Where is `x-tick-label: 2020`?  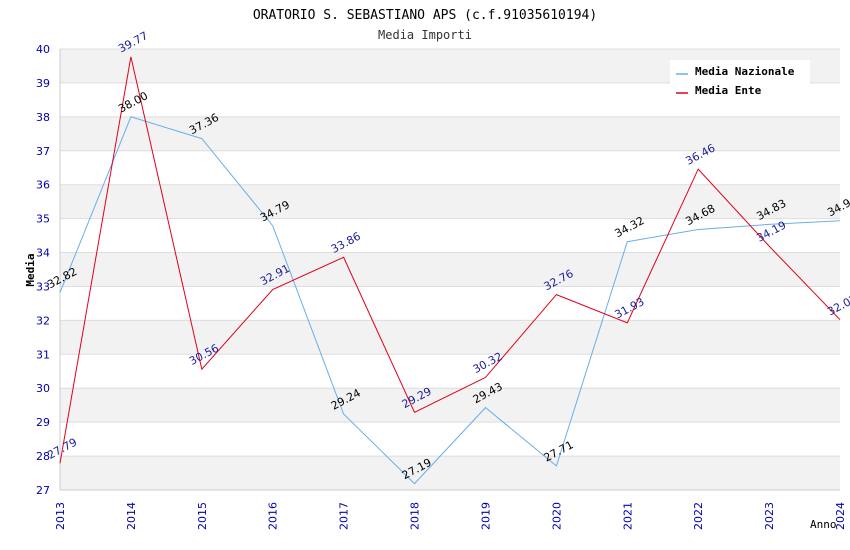
x-tick-label: 2020 is located at coordinates (556, 516).